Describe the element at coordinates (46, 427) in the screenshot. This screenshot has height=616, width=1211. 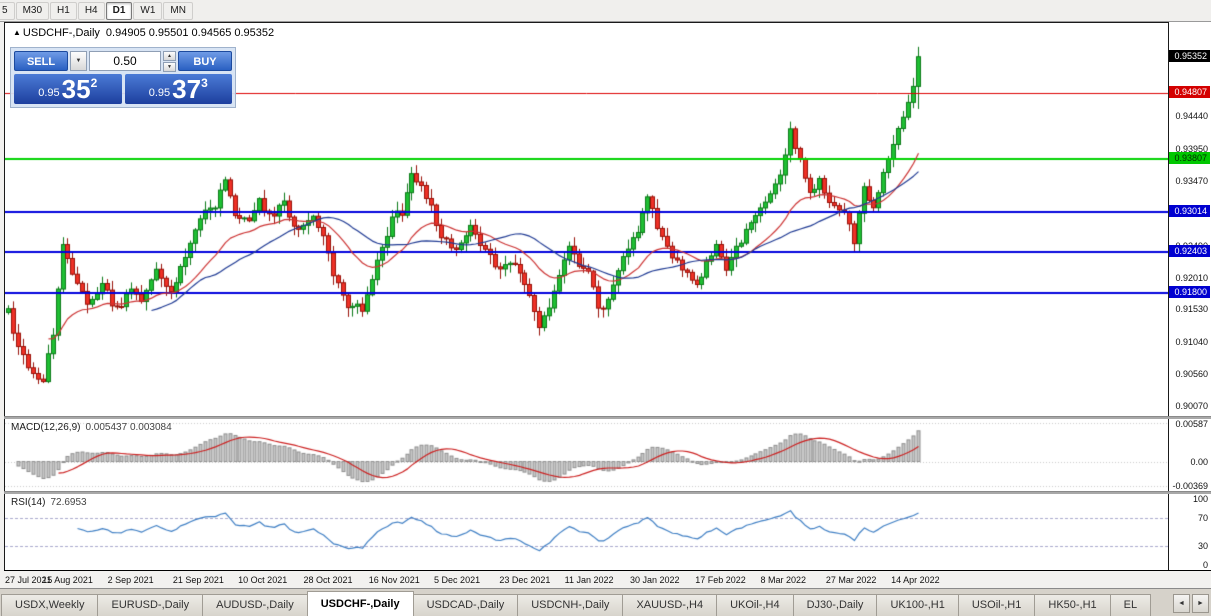
I see `macd-label: MACD(12,26,9)` at that location.